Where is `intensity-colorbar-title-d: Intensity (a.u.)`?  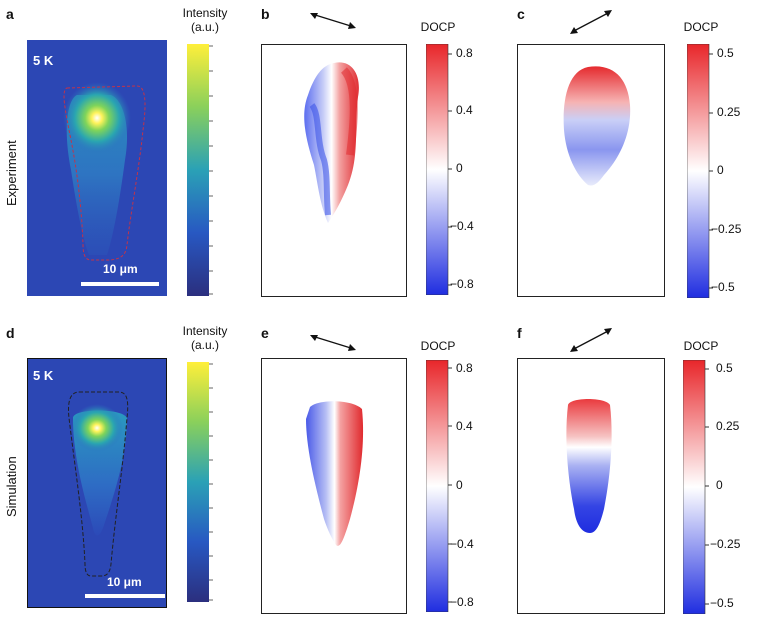 intensity-colorbar-title-d: Intensity (a.u.) is located at coordinates (205, 338).